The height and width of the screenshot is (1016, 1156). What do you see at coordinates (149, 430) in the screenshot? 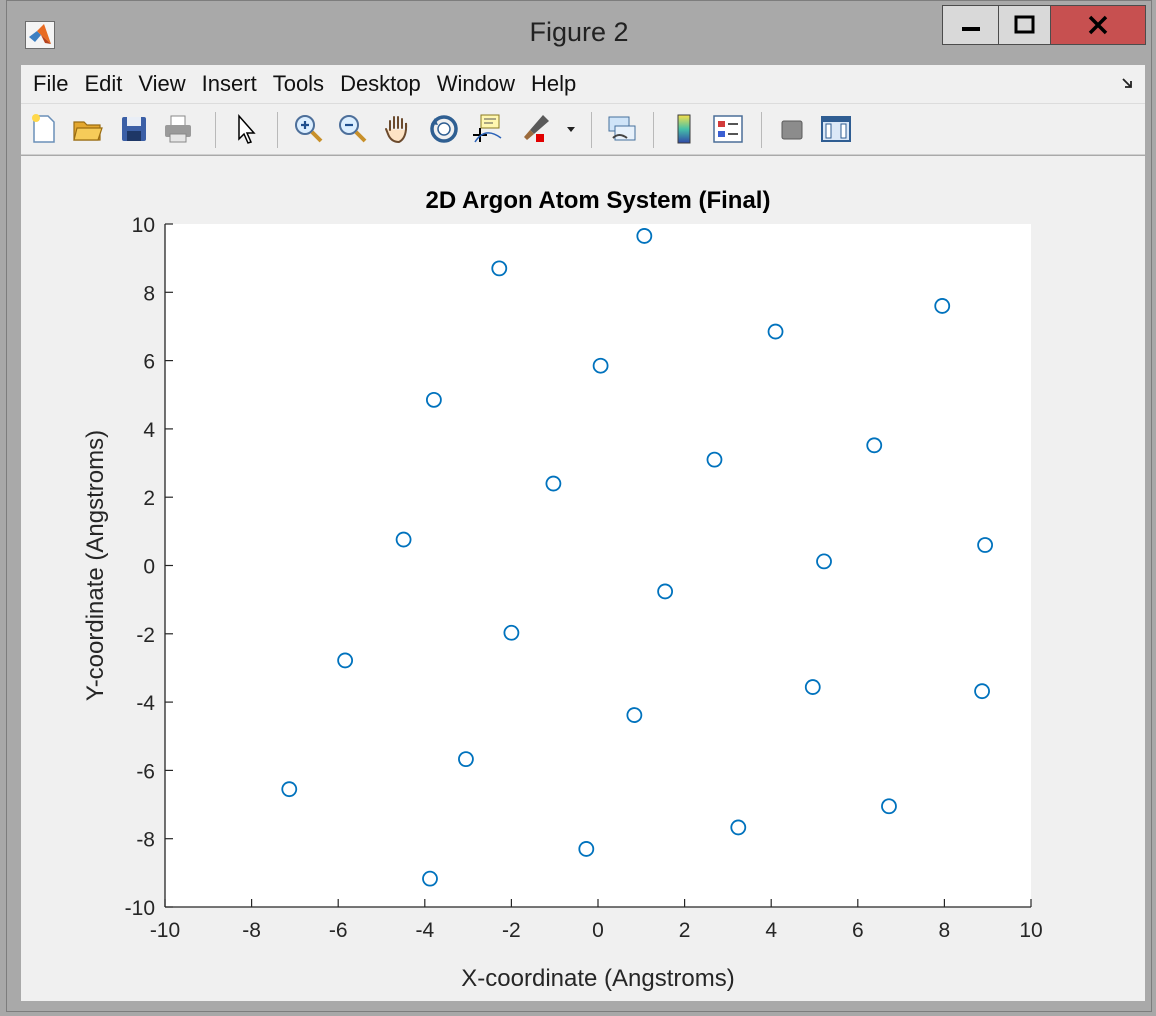
I see `y-tick-label: 4` at bounding box center [149, 430].